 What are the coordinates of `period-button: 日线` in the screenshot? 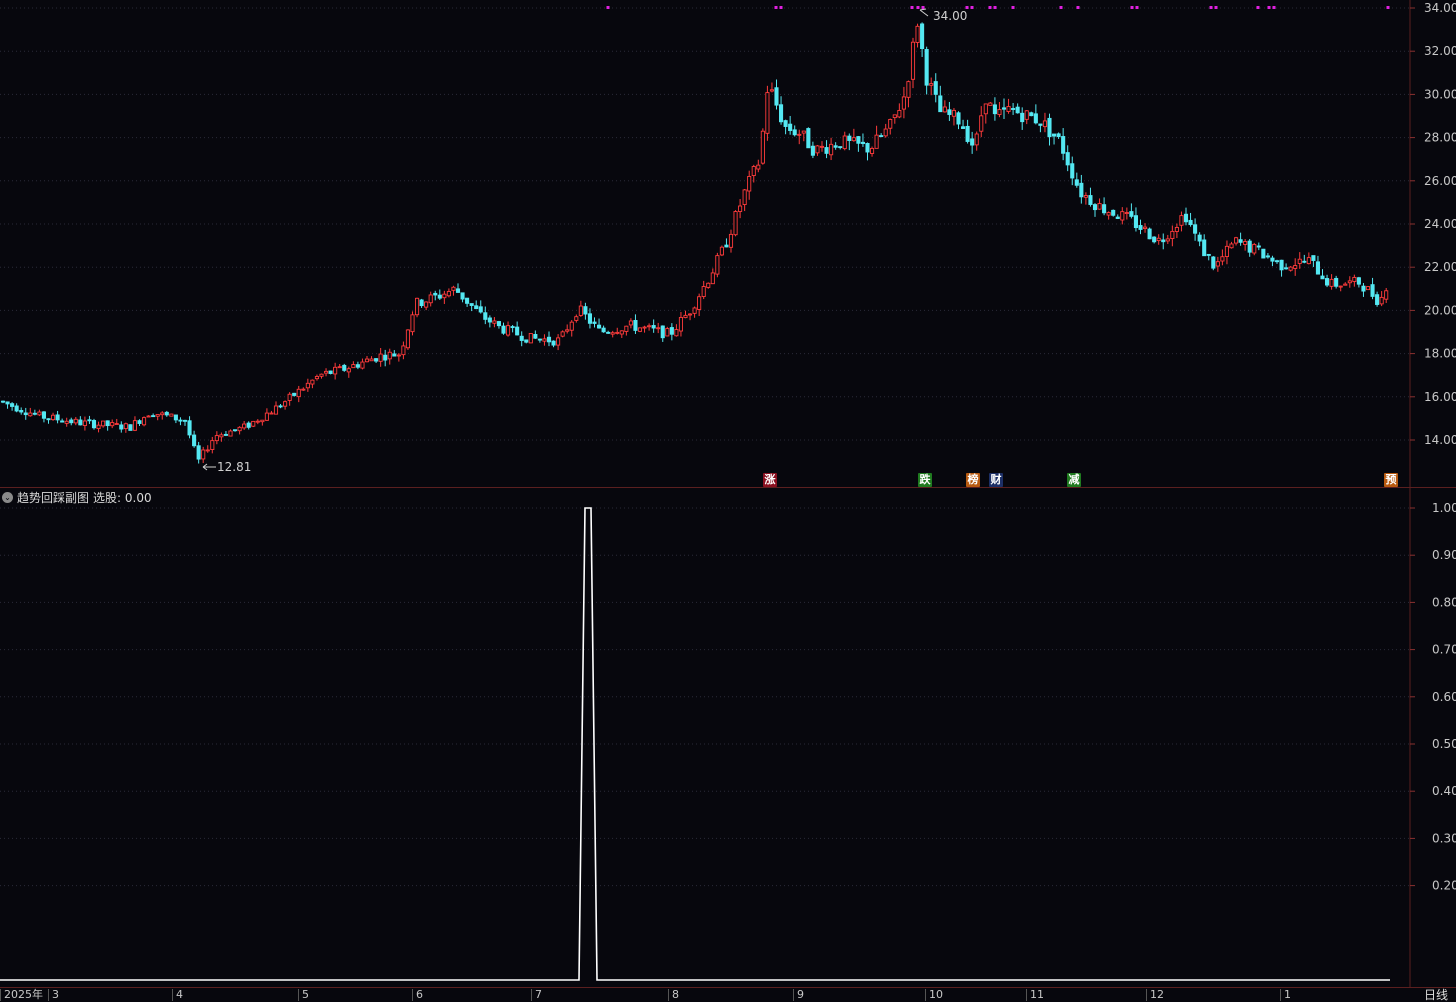 It's located at (1436, 995).